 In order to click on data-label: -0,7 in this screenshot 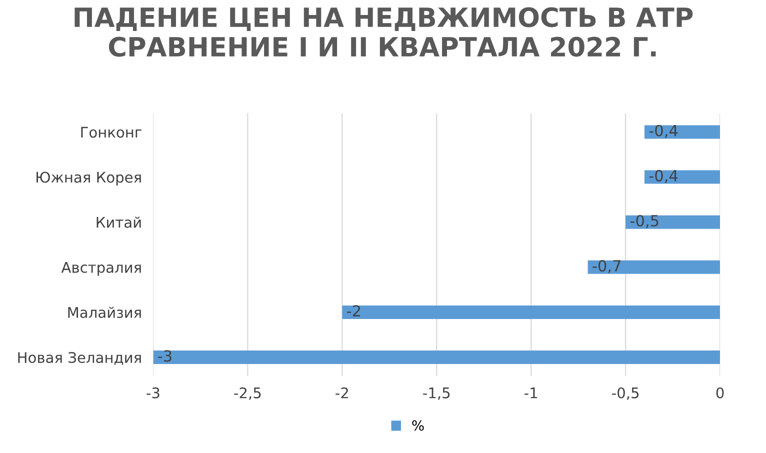, I will do `click(606, 267)`.